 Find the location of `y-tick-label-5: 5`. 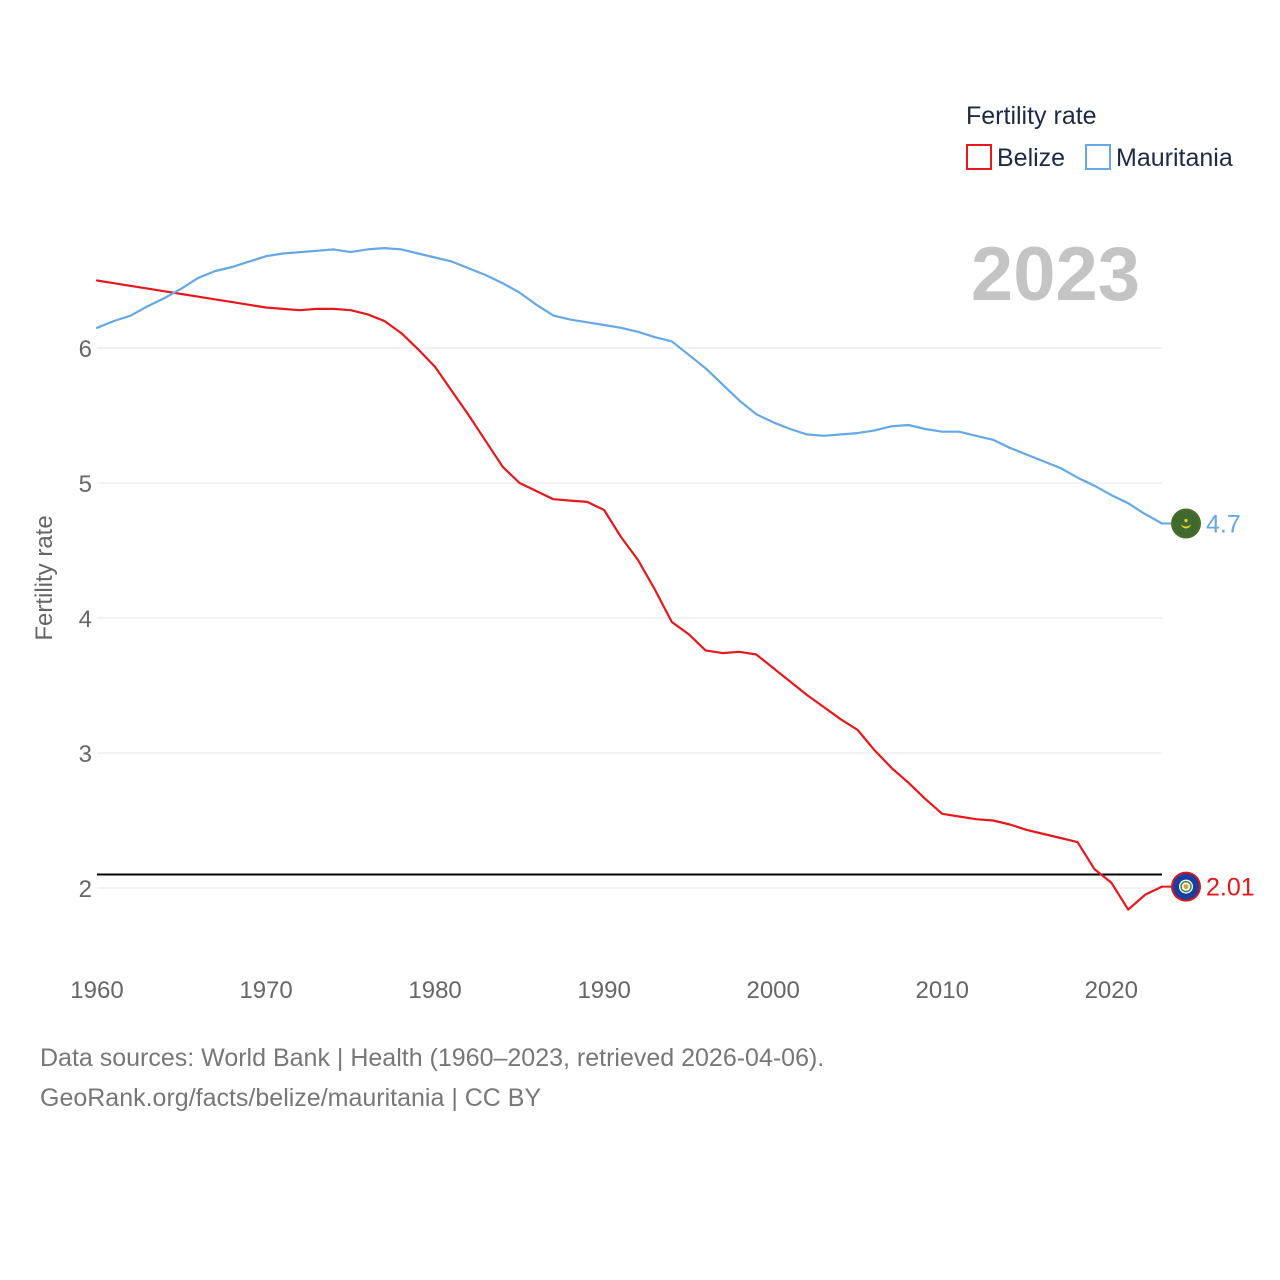

y-tick-label-5: 5 is located at coordinates (85, 484).